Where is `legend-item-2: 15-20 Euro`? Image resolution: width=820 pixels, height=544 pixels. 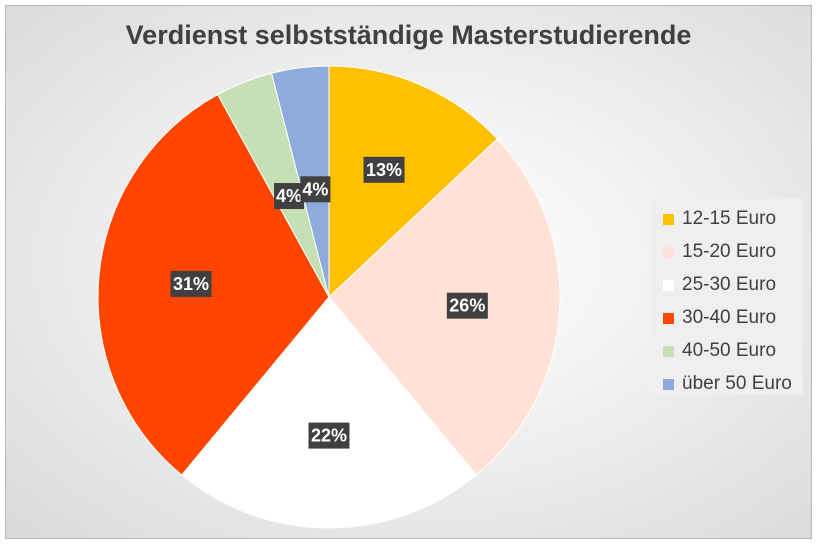
legend-item-2: 15-20 Euro is located at coordinates (719, 252).